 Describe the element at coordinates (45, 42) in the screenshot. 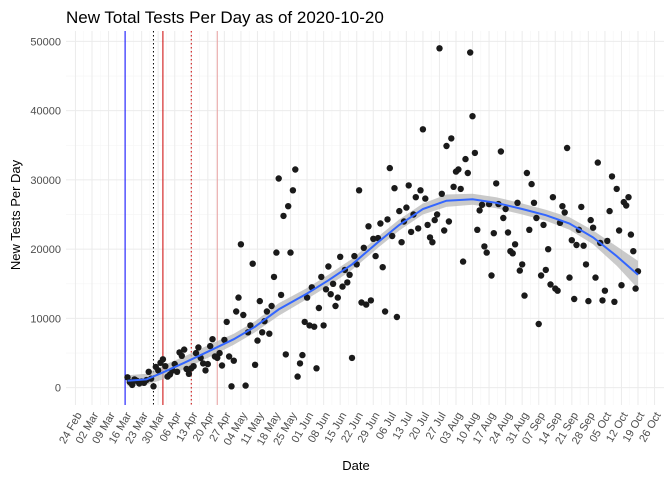

I see `y-tick-label: 50000` at that location.